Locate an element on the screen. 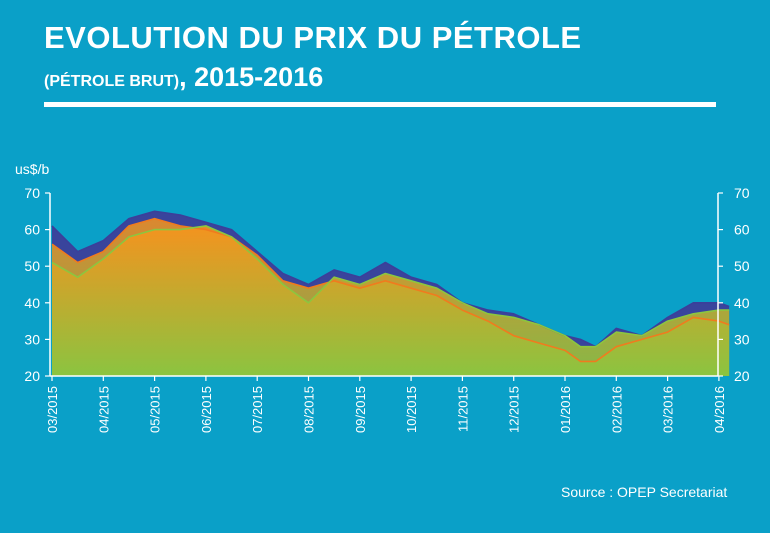 The image size is (770, 533). x-tick-label: 03/2015 is located at coordinates (52, 409).